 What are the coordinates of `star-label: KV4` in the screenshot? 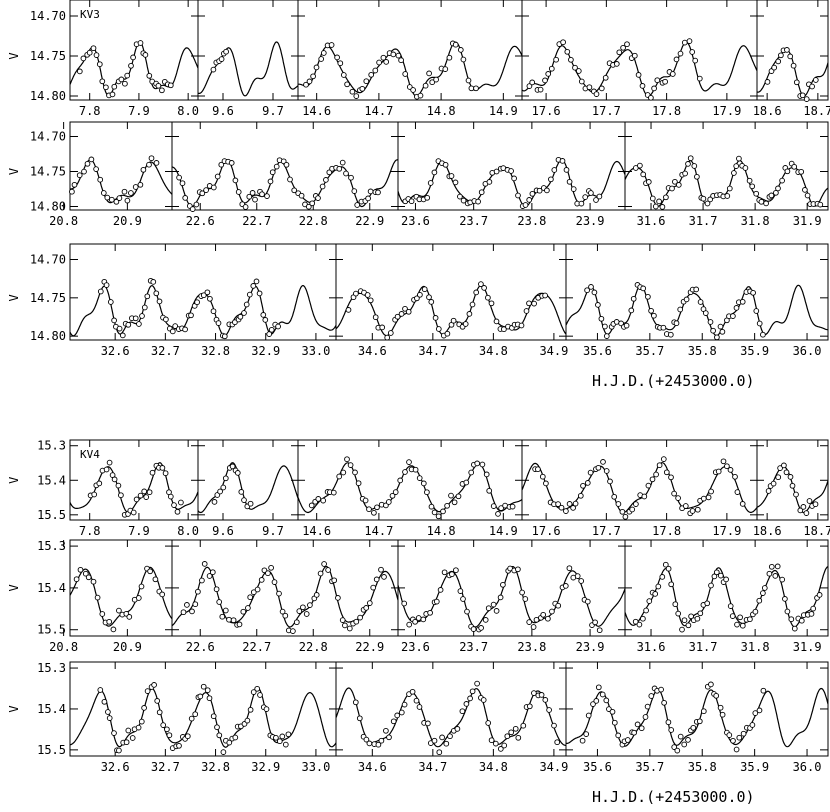 It's located at (90, 454).